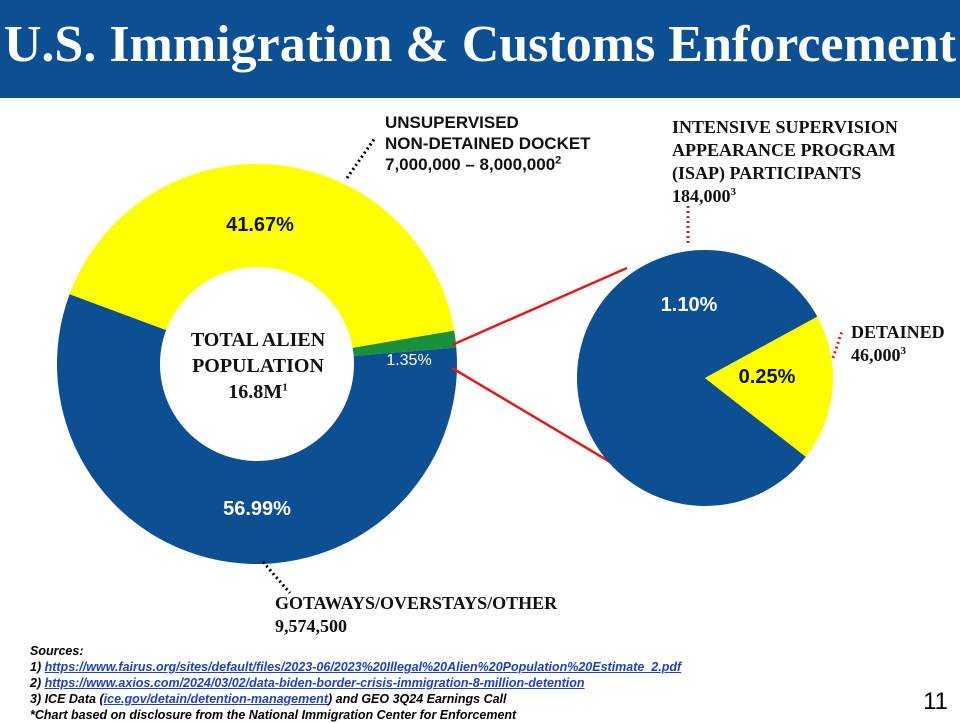 The width and height of the screenshot is (960, 723). I want to click on title-banner: U.S. Immigration & Customs Enforcement, so click(480, 49).